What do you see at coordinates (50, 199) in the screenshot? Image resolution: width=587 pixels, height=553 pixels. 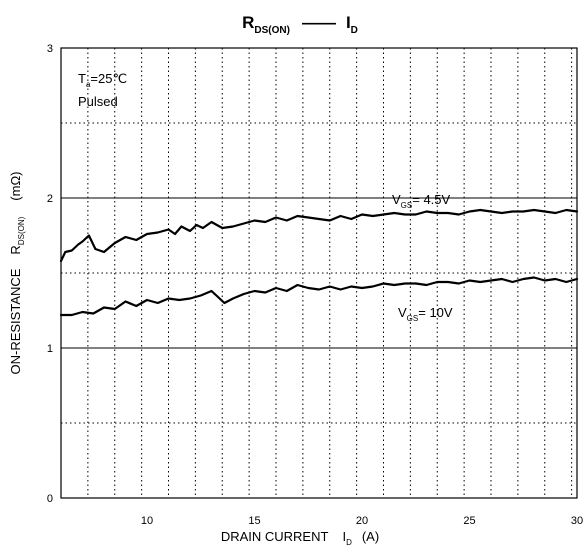 I see `y-tick-label: 2` at bounding box center [50, 199].